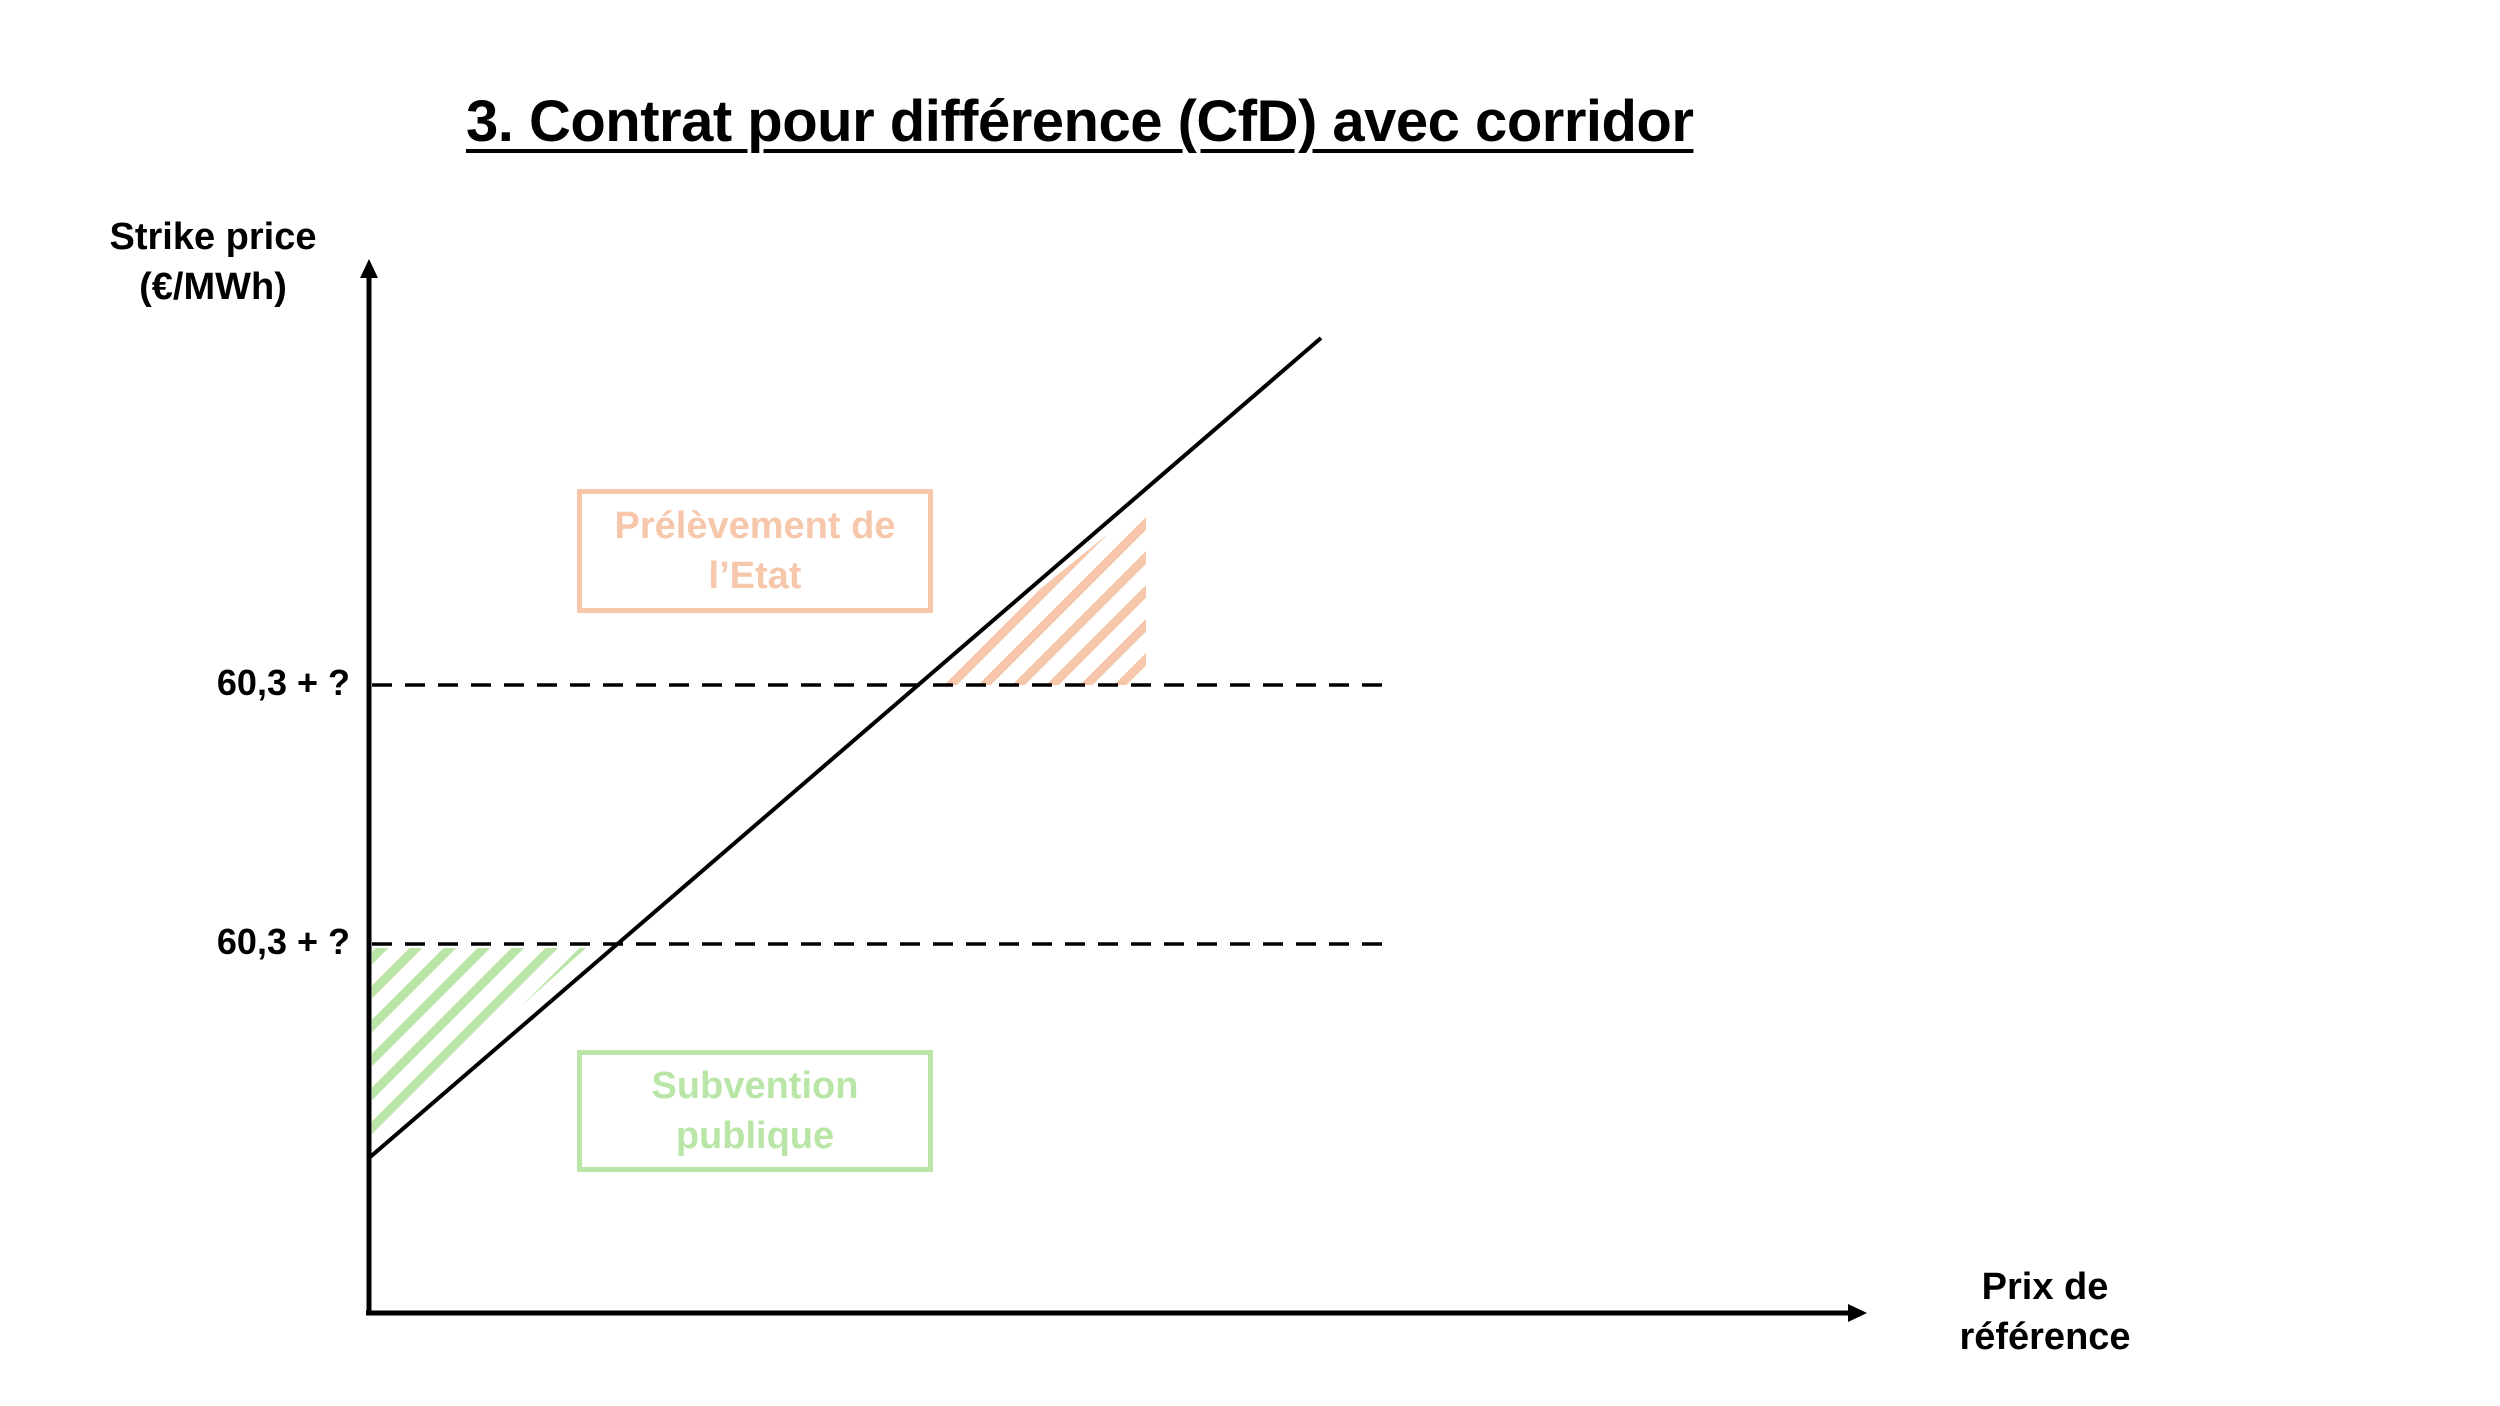 The image size is (2500, 1406). What do you see at coordinates (213, 262) in the screenshot?
I see `y-axis-label: Strike price (€/MWh)` at bounding box center [213, 262].